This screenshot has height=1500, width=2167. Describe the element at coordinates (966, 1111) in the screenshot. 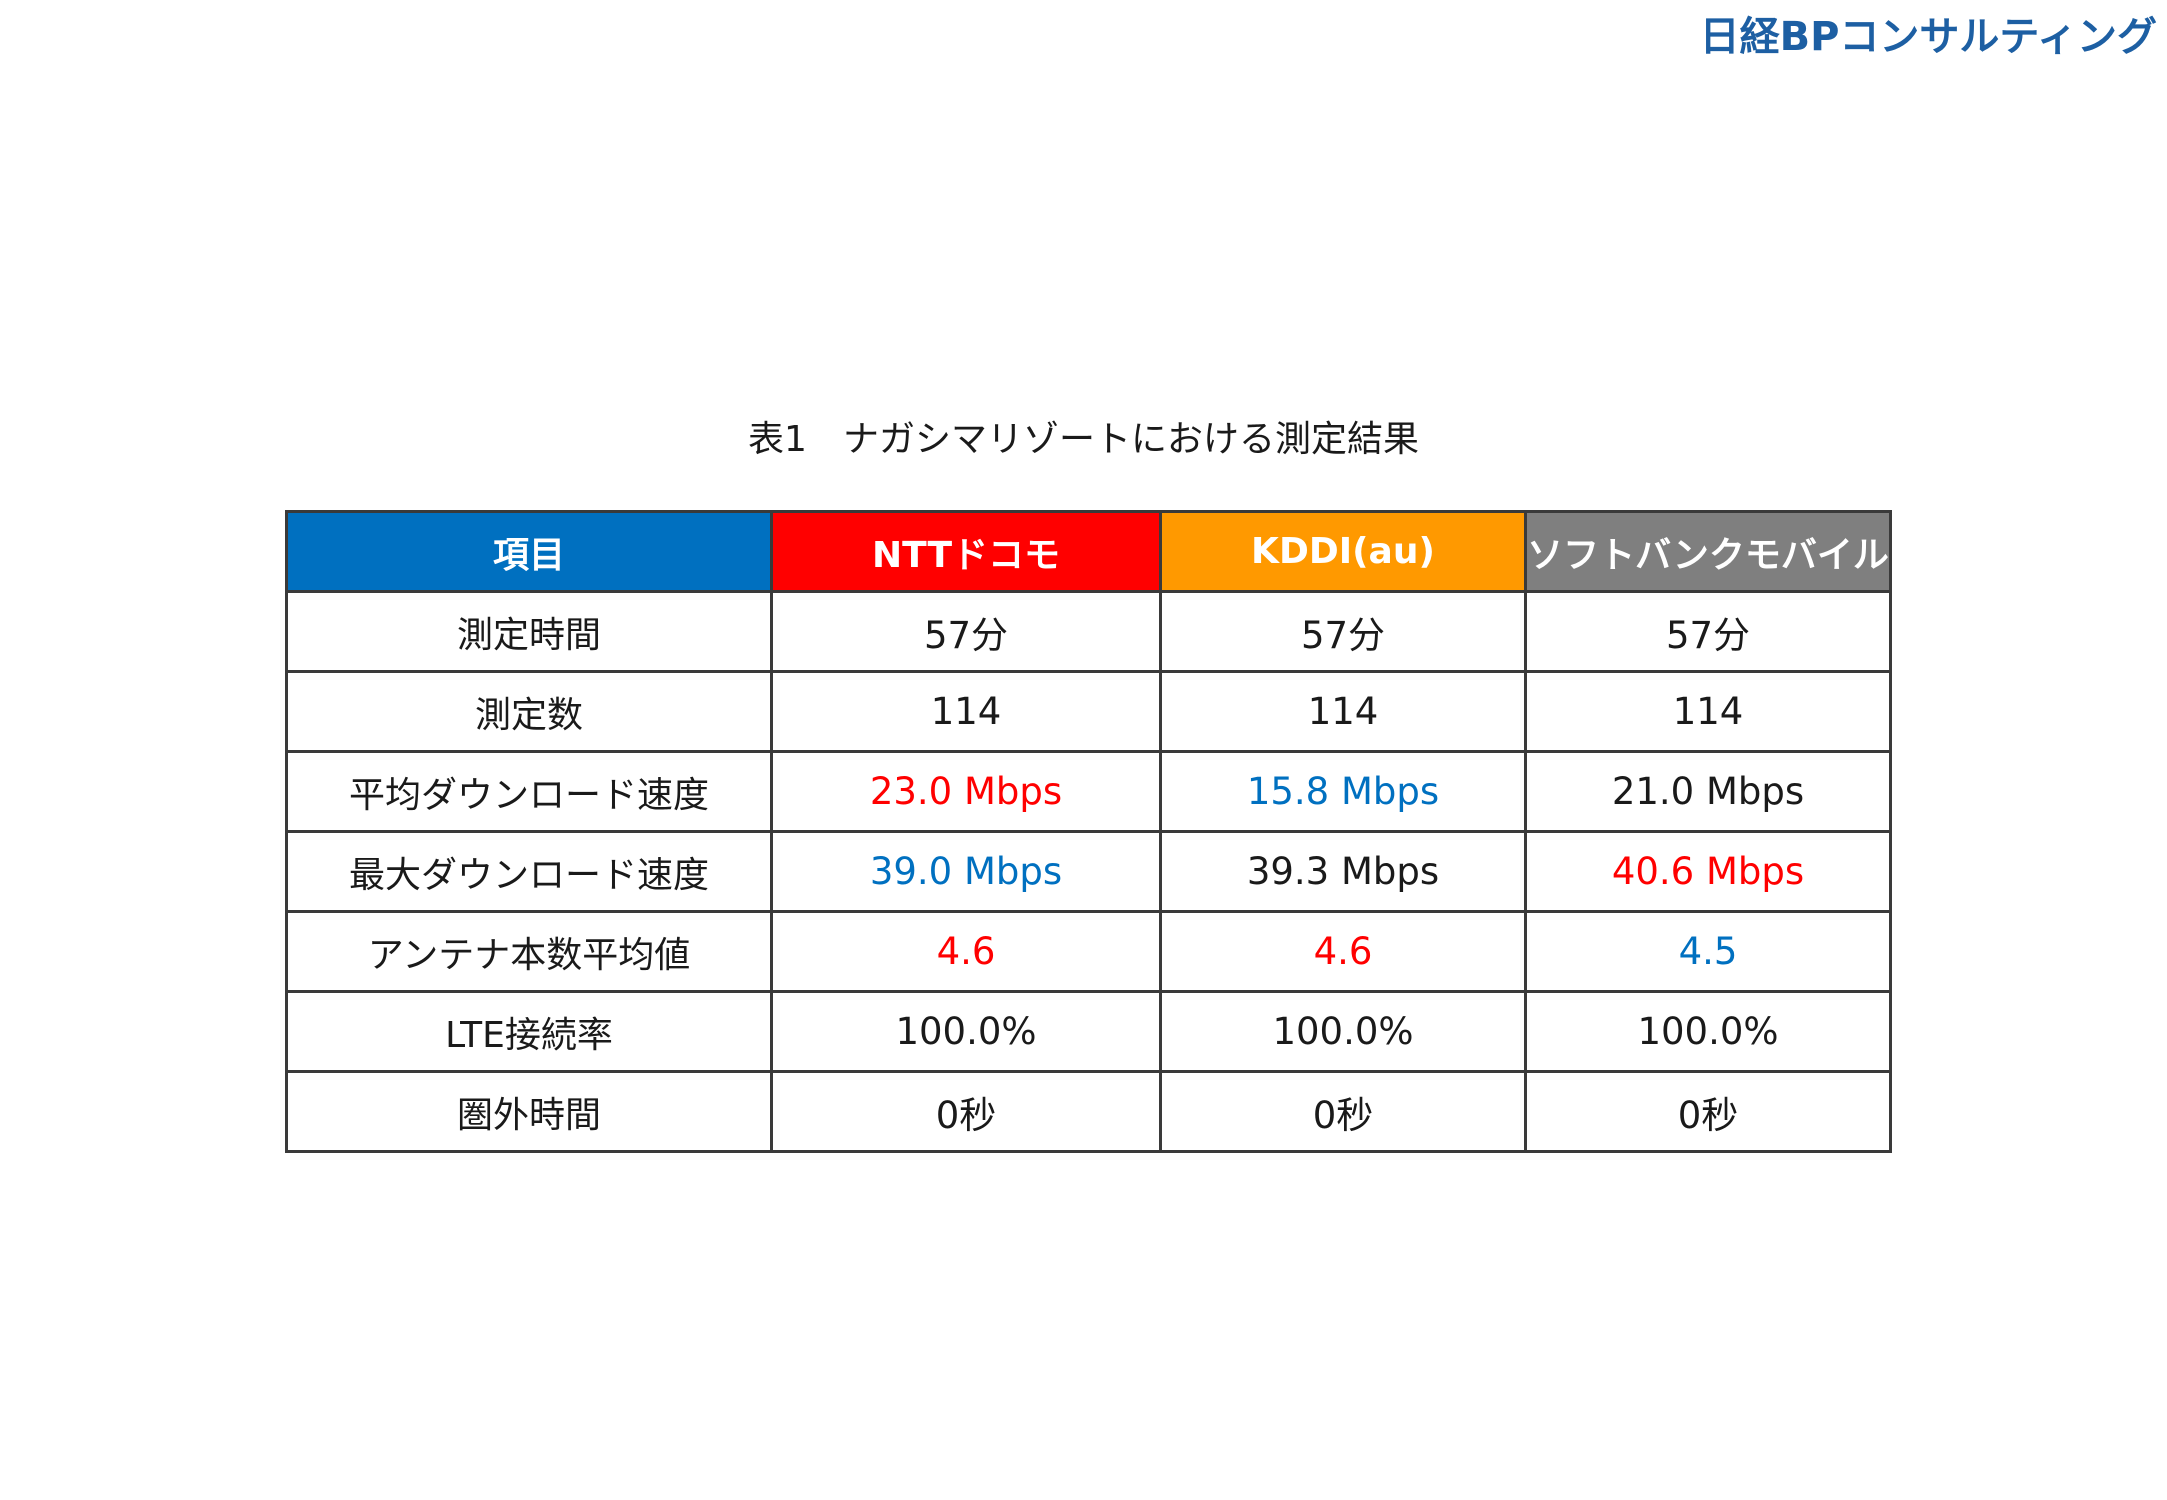

I see `cell-docomo: 0秒` at that location.